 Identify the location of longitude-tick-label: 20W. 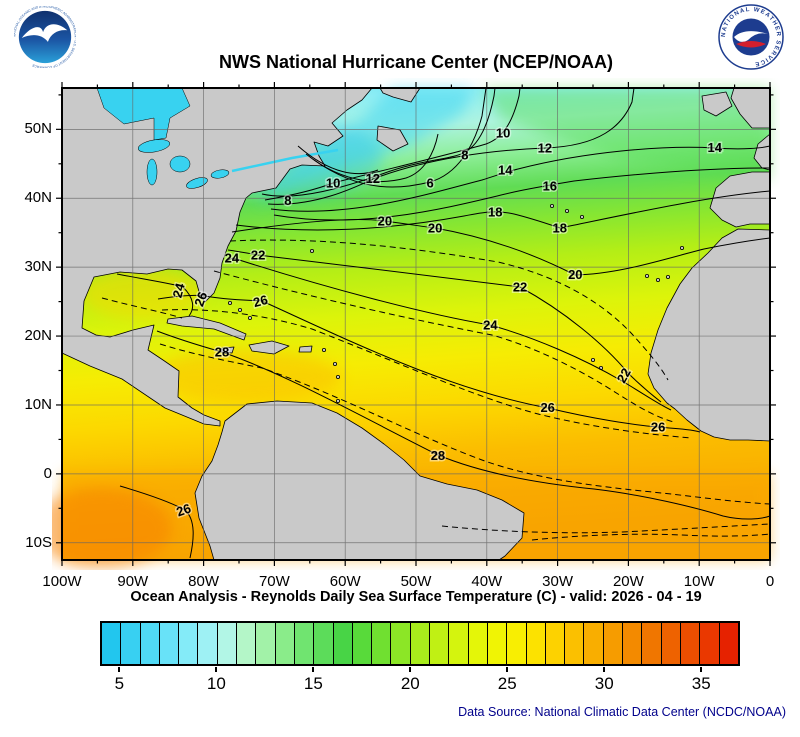
(628, 581).